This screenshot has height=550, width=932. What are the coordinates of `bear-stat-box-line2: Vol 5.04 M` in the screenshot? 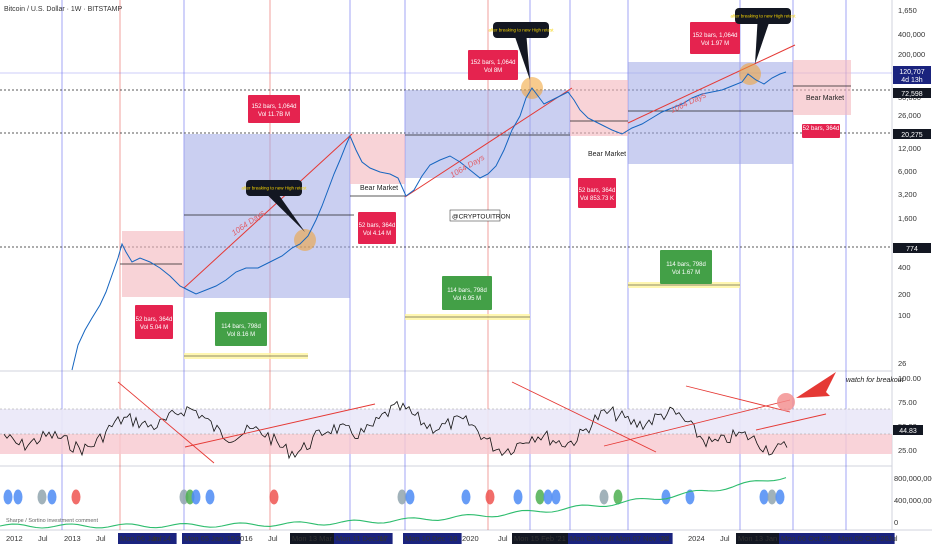 It's located at (154, 328).